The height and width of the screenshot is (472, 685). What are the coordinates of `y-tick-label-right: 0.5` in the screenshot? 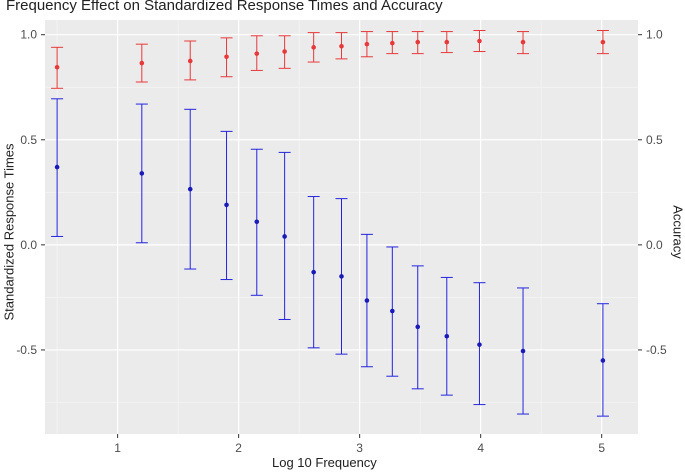 It's located at (654, 140).